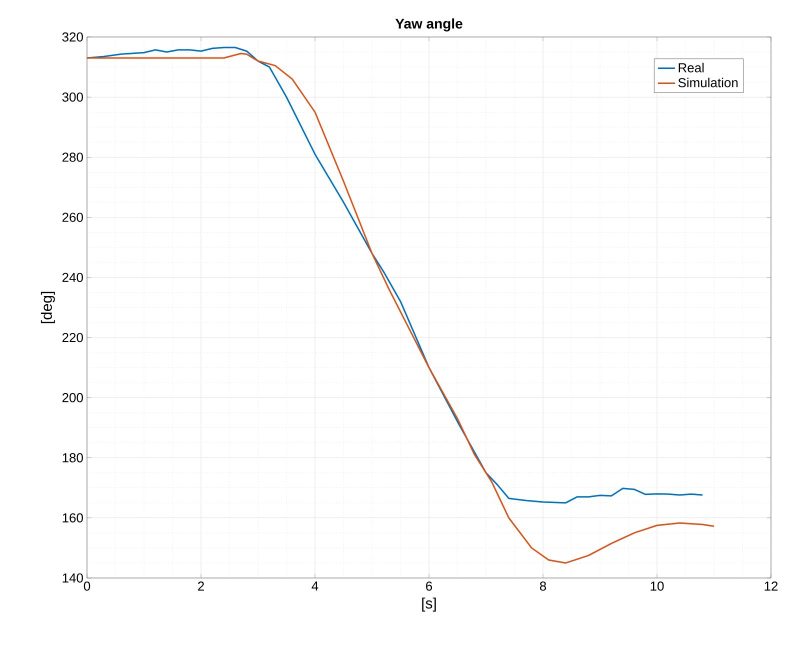  I want to click on x-tick-label: 4, so click(315, 586).